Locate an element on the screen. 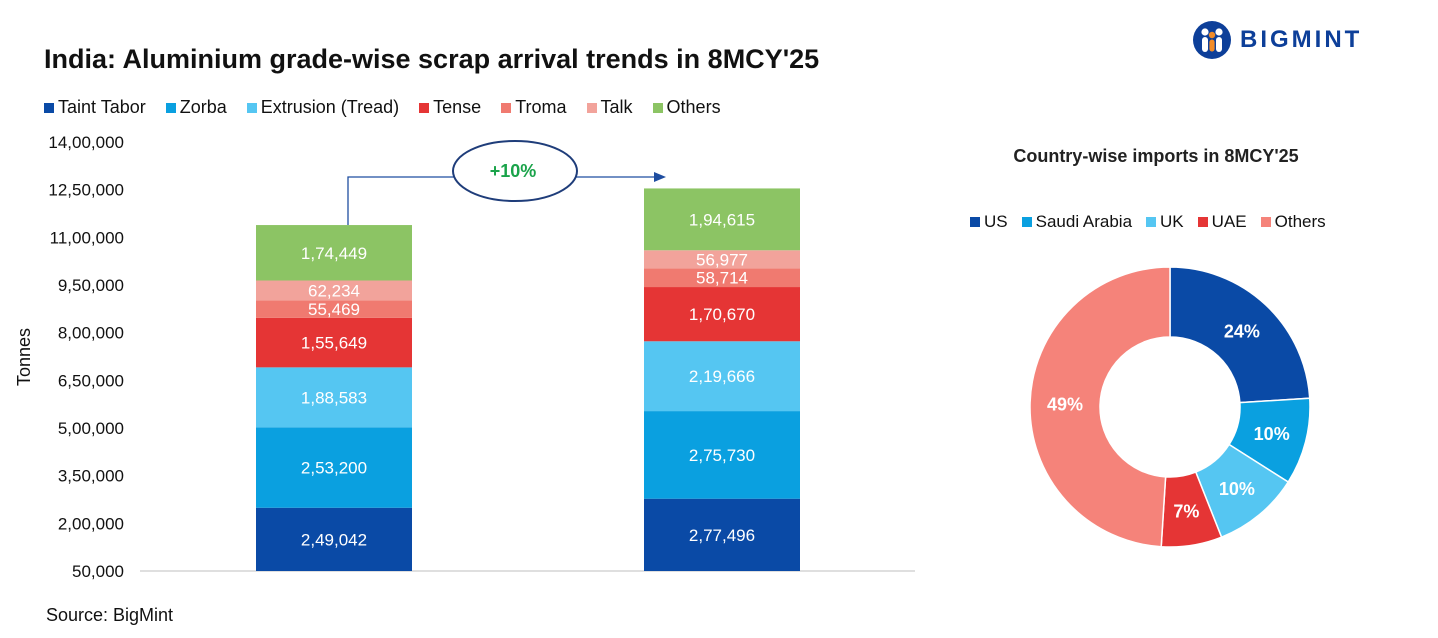 This screenshot has height=638, width=1438. bar-data-label: 1,94,615 is located at coordinates (722, 219).